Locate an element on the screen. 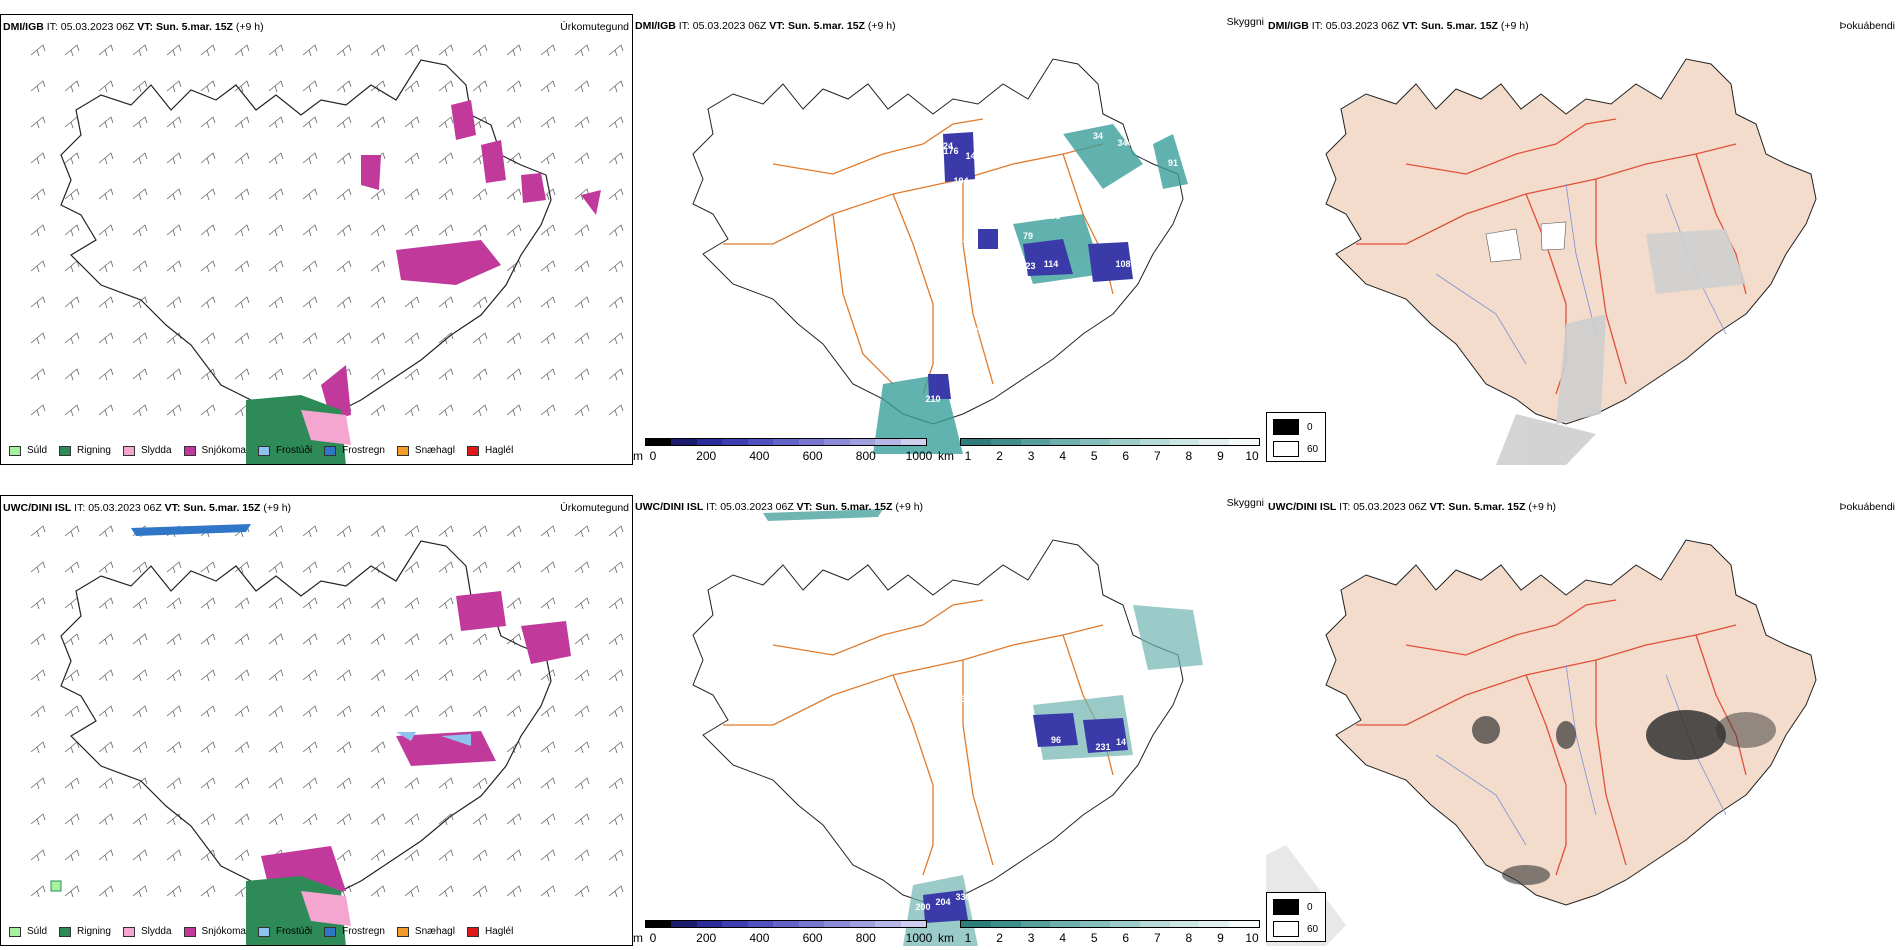 The height and width of the screenshot is (950, 1900). visibility-value-label: 12 is located at coordinates (963, 239).